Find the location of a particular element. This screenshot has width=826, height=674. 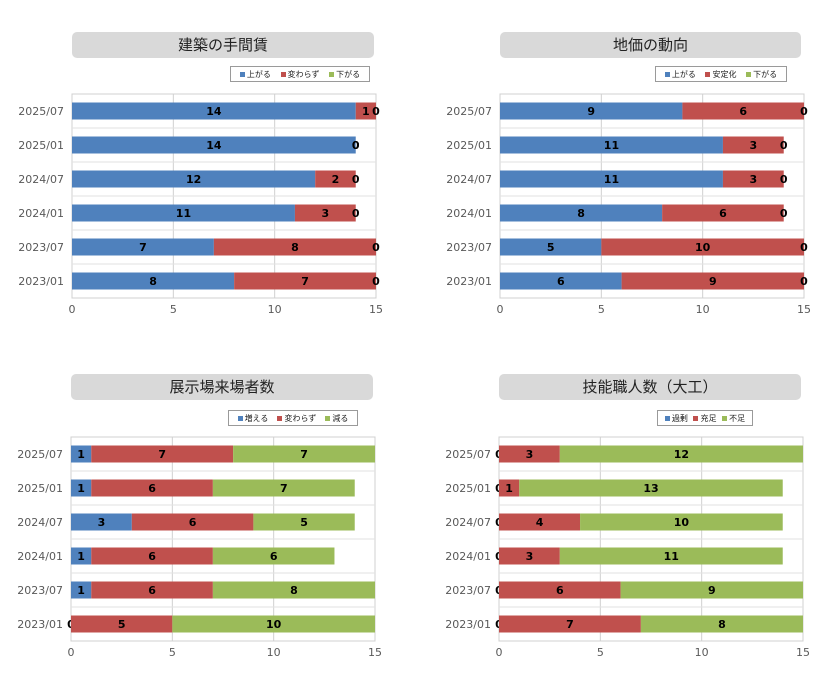

chart-title: 展示場来場者数 is located at coordinates (222, 387).